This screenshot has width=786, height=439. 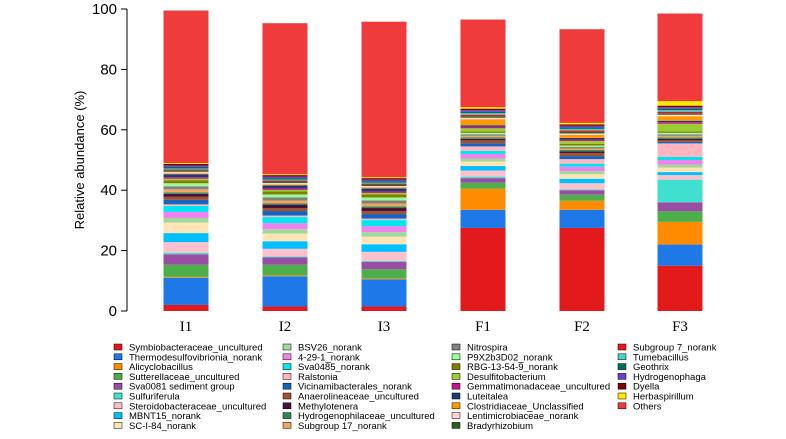 What do you see at coordinates (512, 367) in the screenshot?
I see `legend-label: RBG-13-54-9_norank` at bounding box center [512, 367].